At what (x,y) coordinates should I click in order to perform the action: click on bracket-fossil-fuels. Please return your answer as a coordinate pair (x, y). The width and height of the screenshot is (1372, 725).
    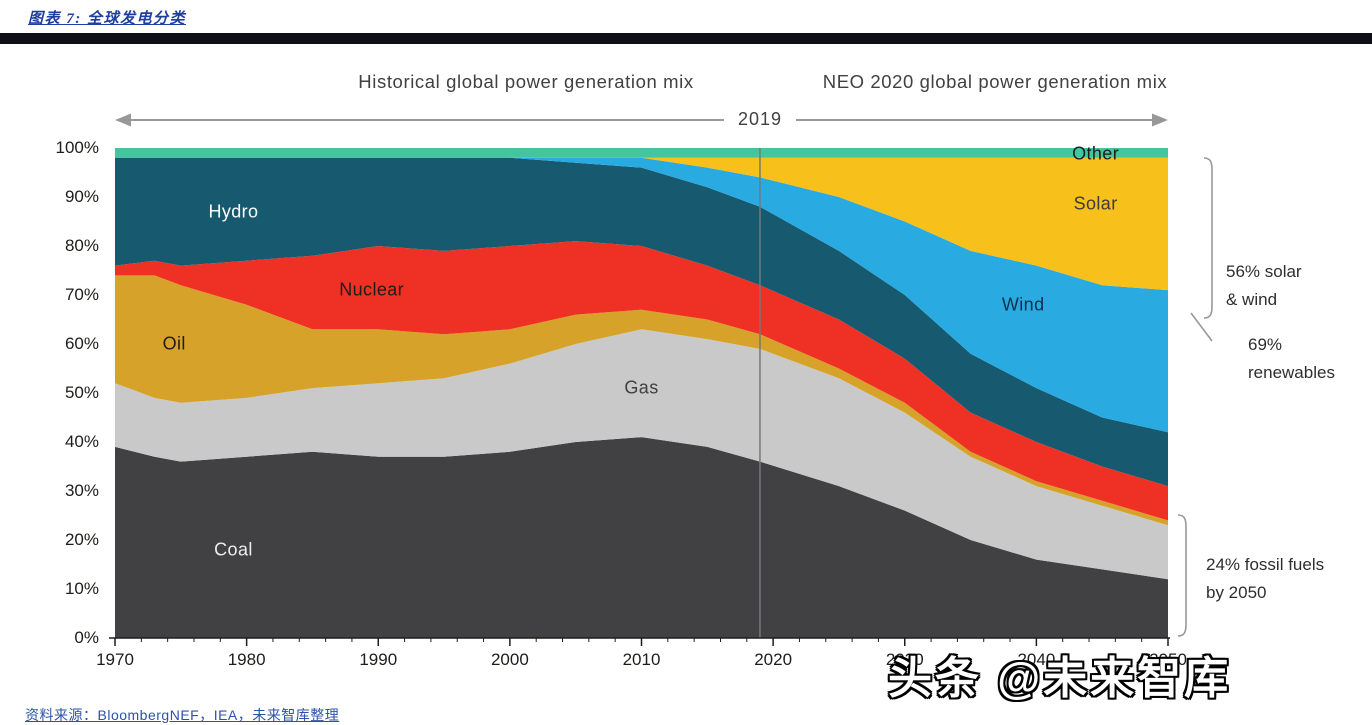
    Looking at the image, I should click on (1182, 575).